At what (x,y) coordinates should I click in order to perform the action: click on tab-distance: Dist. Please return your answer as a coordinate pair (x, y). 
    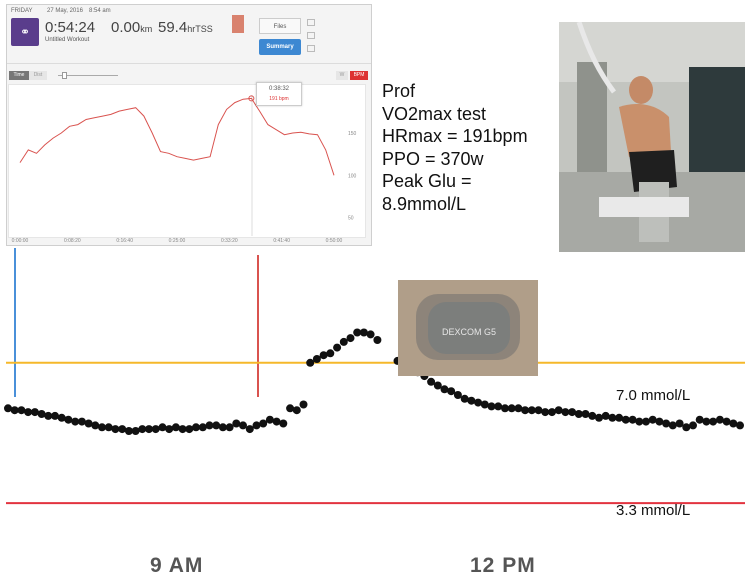
    Looking at the image, I should click on (38, 75).